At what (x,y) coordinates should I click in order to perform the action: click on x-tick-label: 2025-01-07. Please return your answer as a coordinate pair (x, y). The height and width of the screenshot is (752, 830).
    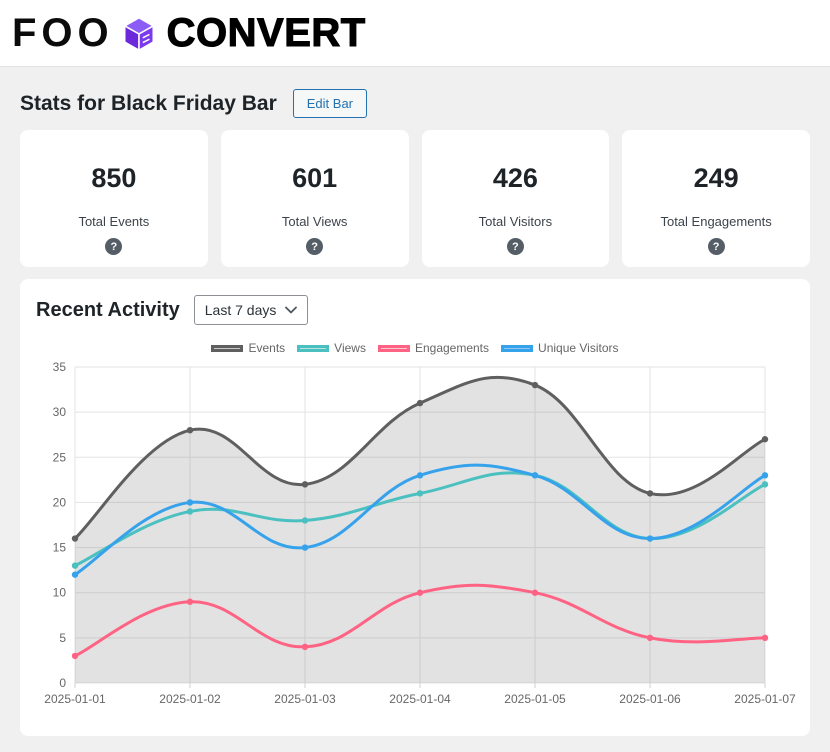
    Looking at the image, I should click on (765, 699).